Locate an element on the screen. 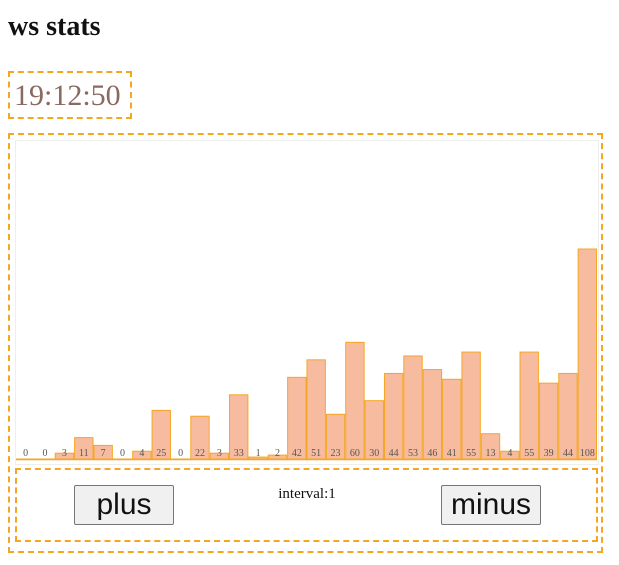 Image resolution: width=619 pixels, height=565 pixels. chart-data-label: 13 is located at coordinates (490, 453).